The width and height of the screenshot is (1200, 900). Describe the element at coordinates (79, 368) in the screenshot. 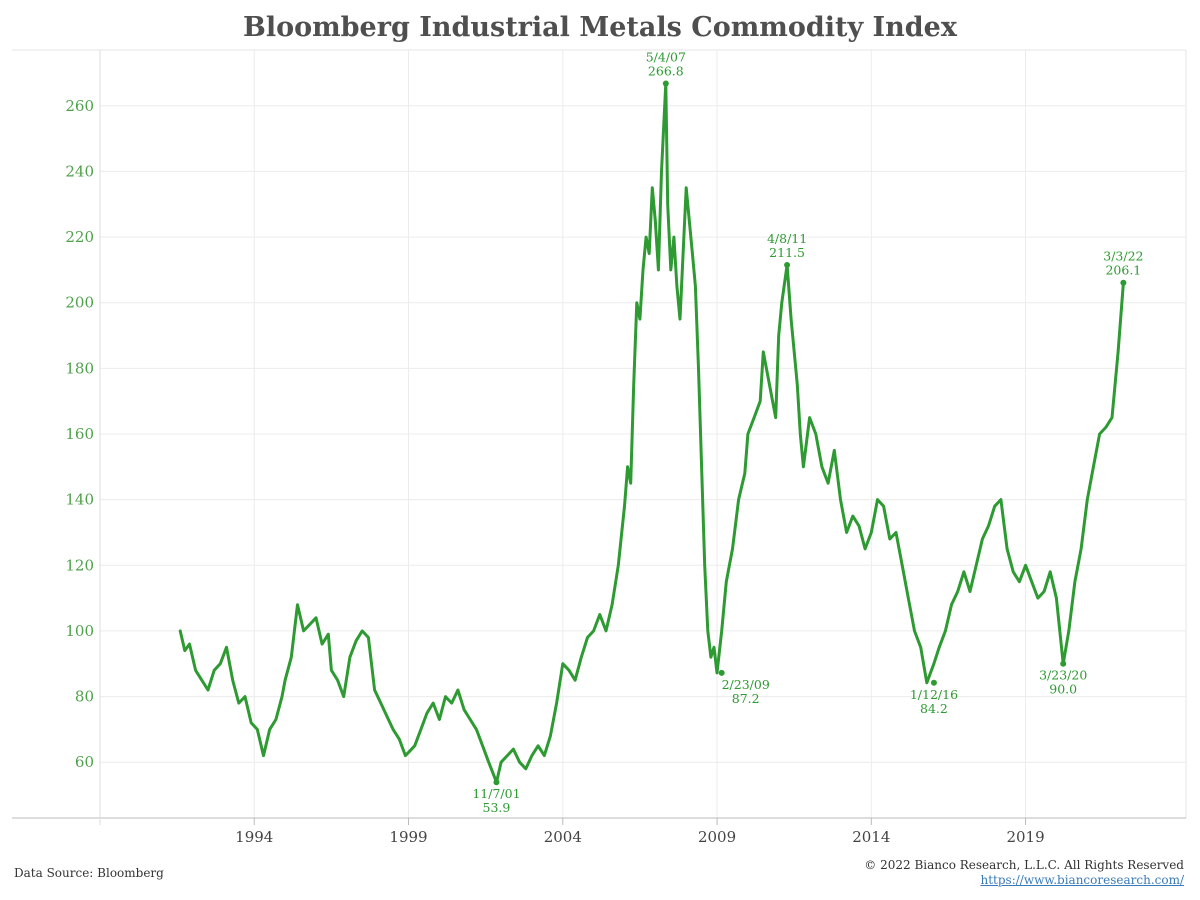

I see `y-tick-label: 180` at that location.